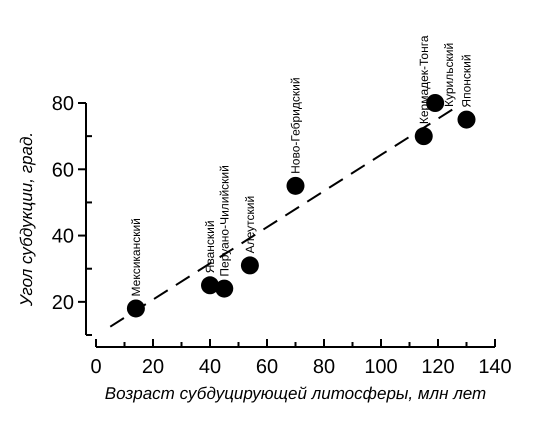 This screenshot has height=425, width=533. What do you see at coordinates (96, 367) in the screenshot?
I see `x-tick-label: 0` at bounding box center [96, 367].